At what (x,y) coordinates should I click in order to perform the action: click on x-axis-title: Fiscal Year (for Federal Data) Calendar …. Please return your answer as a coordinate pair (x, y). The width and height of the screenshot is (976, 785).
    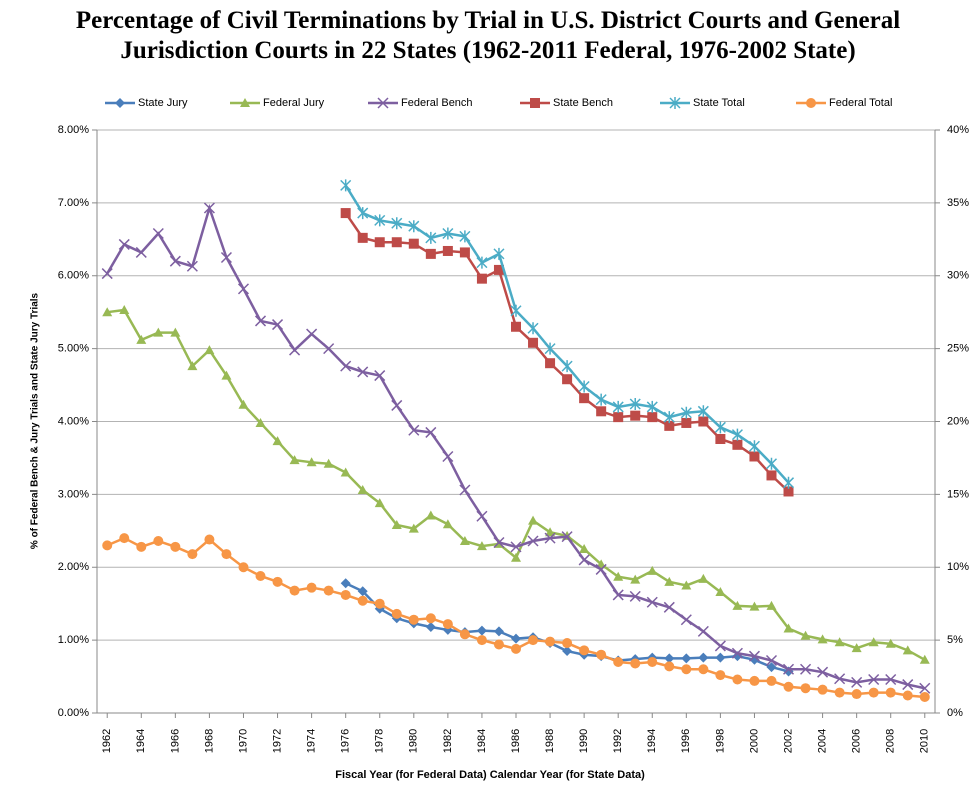
    Looking at the image, I should click on (490, 775).